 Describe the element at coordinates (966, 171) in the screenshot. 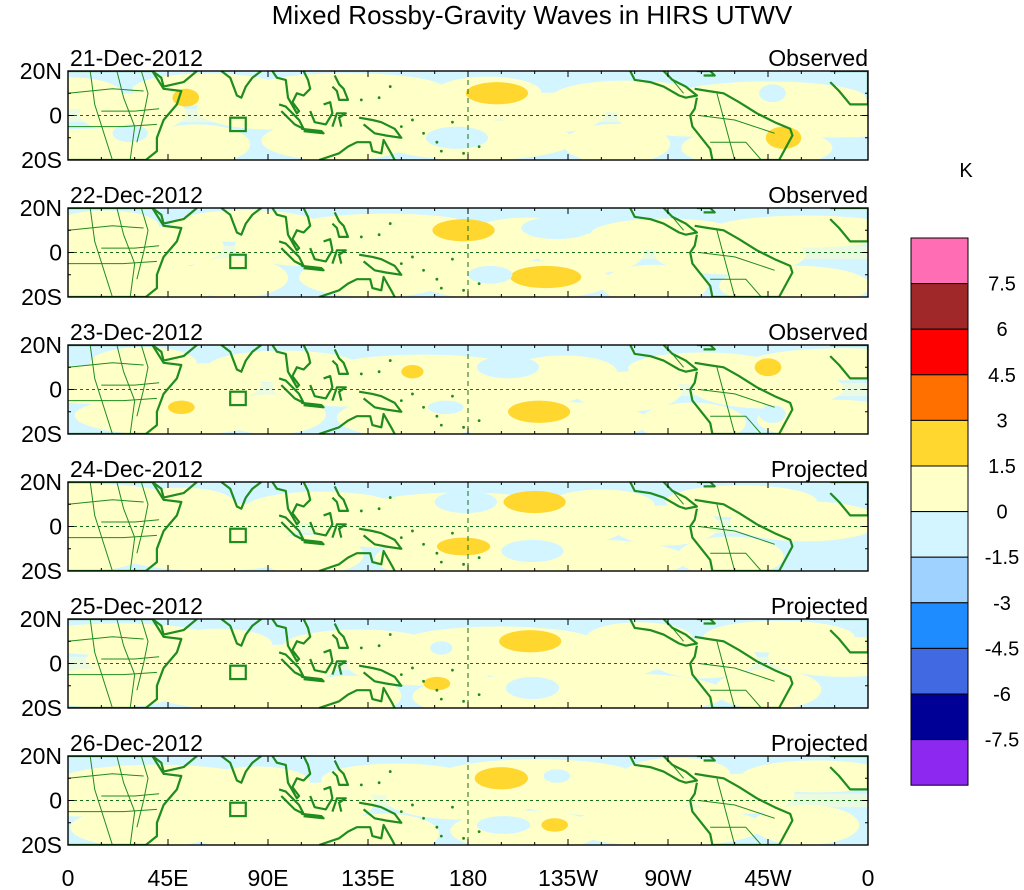

I see `colorbar-unit: K` at that location.